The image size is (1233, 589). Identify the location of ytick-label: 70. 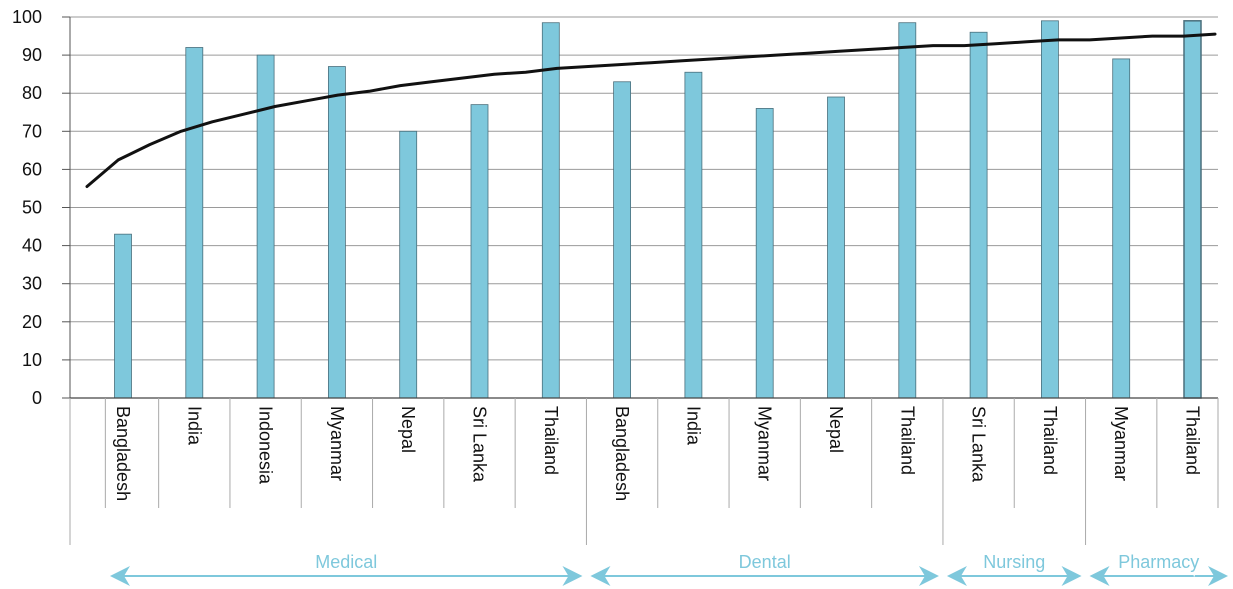
(32, 131).